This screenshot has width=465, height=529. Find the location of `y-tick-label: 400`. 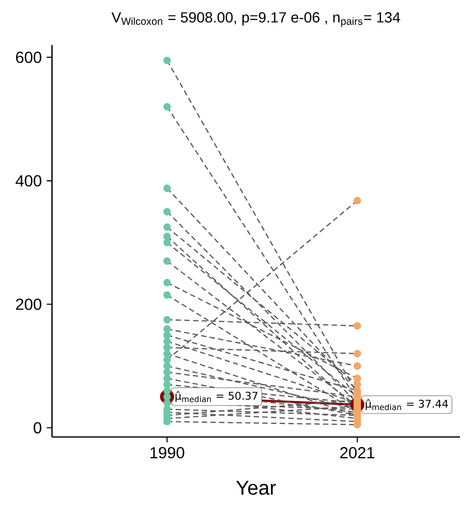

y-tick-label: 400 is located at coordinates (29, 180).